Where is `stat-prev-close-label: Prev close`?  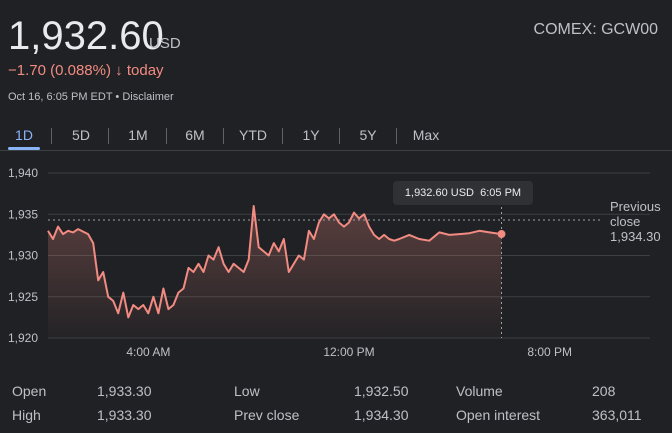
stat-prev-close-label: Prev close is located at coordinates (267, 415).